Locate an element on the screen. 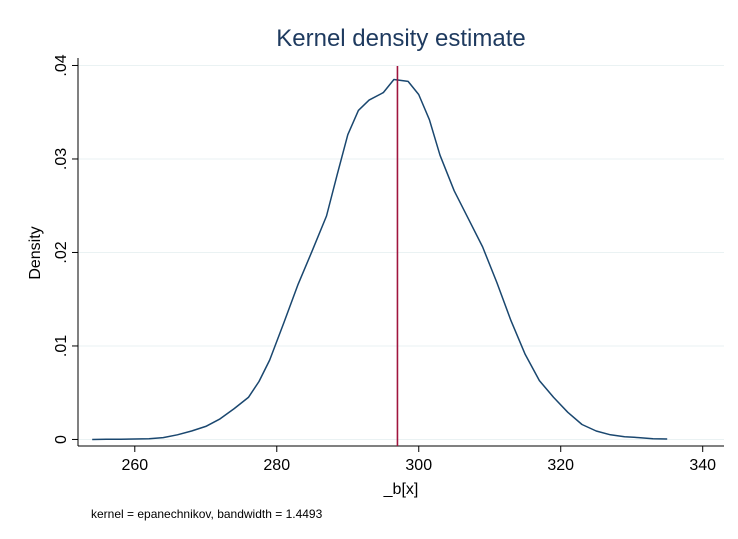 The image size is (738, 539). y-tick-label-1: .01 is located at coordinates (61, 346).